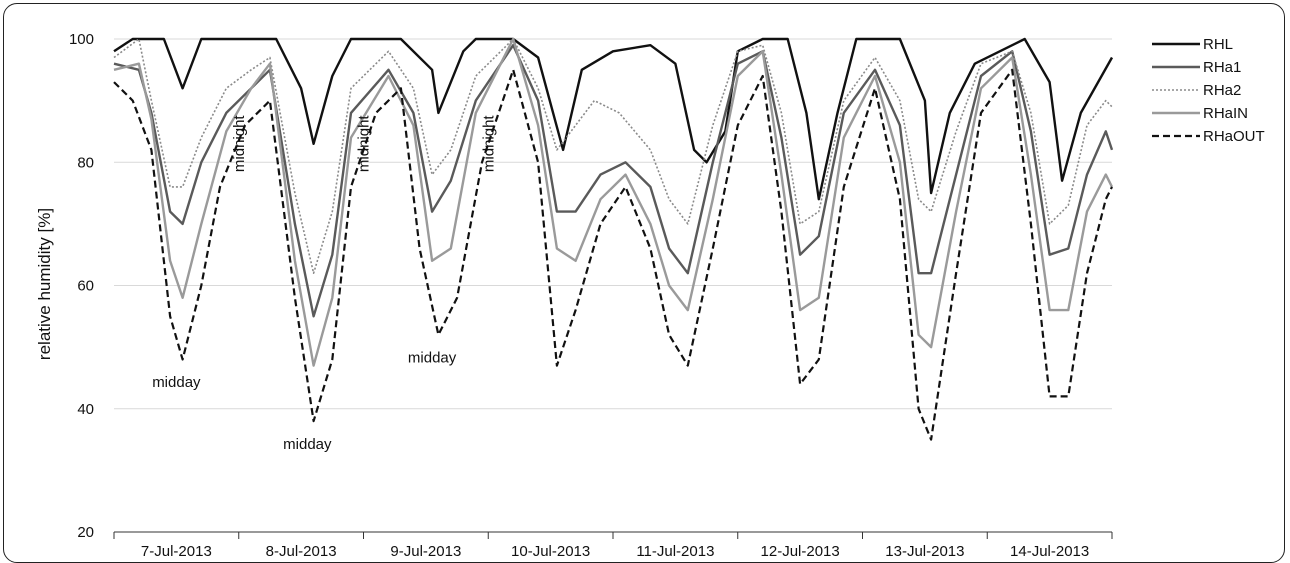 The height and width of the screenshot is (563, 1290). I want to click on x-tick-label: 13-Jul-2013, so click(924, 551).